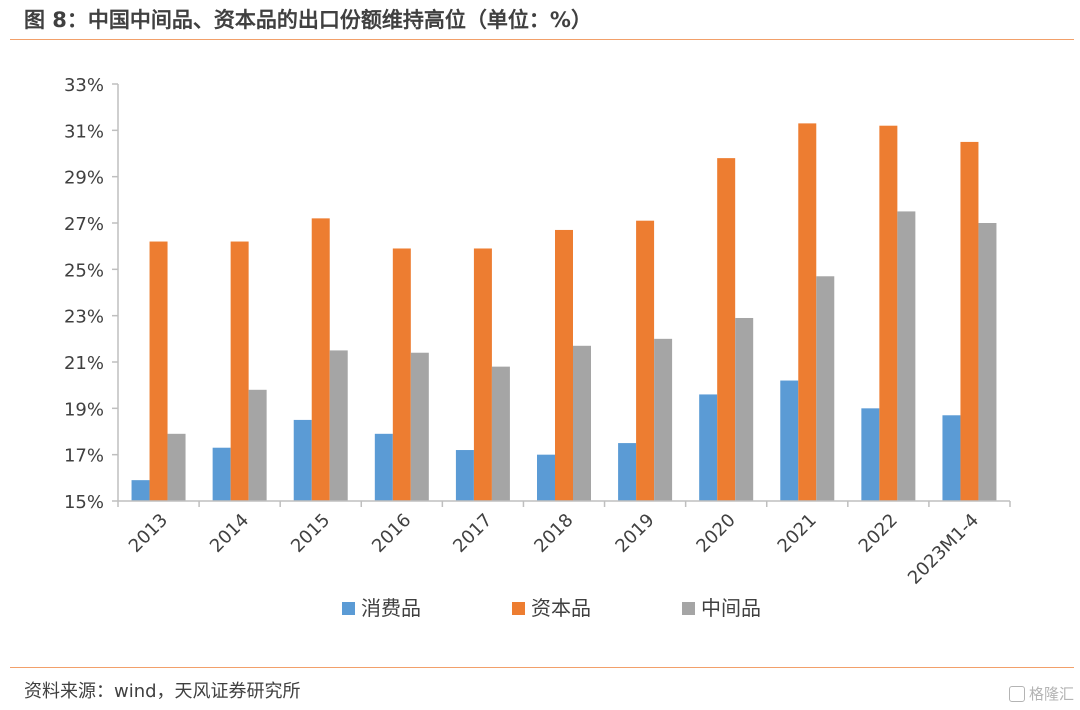  What do you see at coordinates (84, 85) in the screenshot?
I see `y-tick-label: 33%` at bounding box center [84, 85].